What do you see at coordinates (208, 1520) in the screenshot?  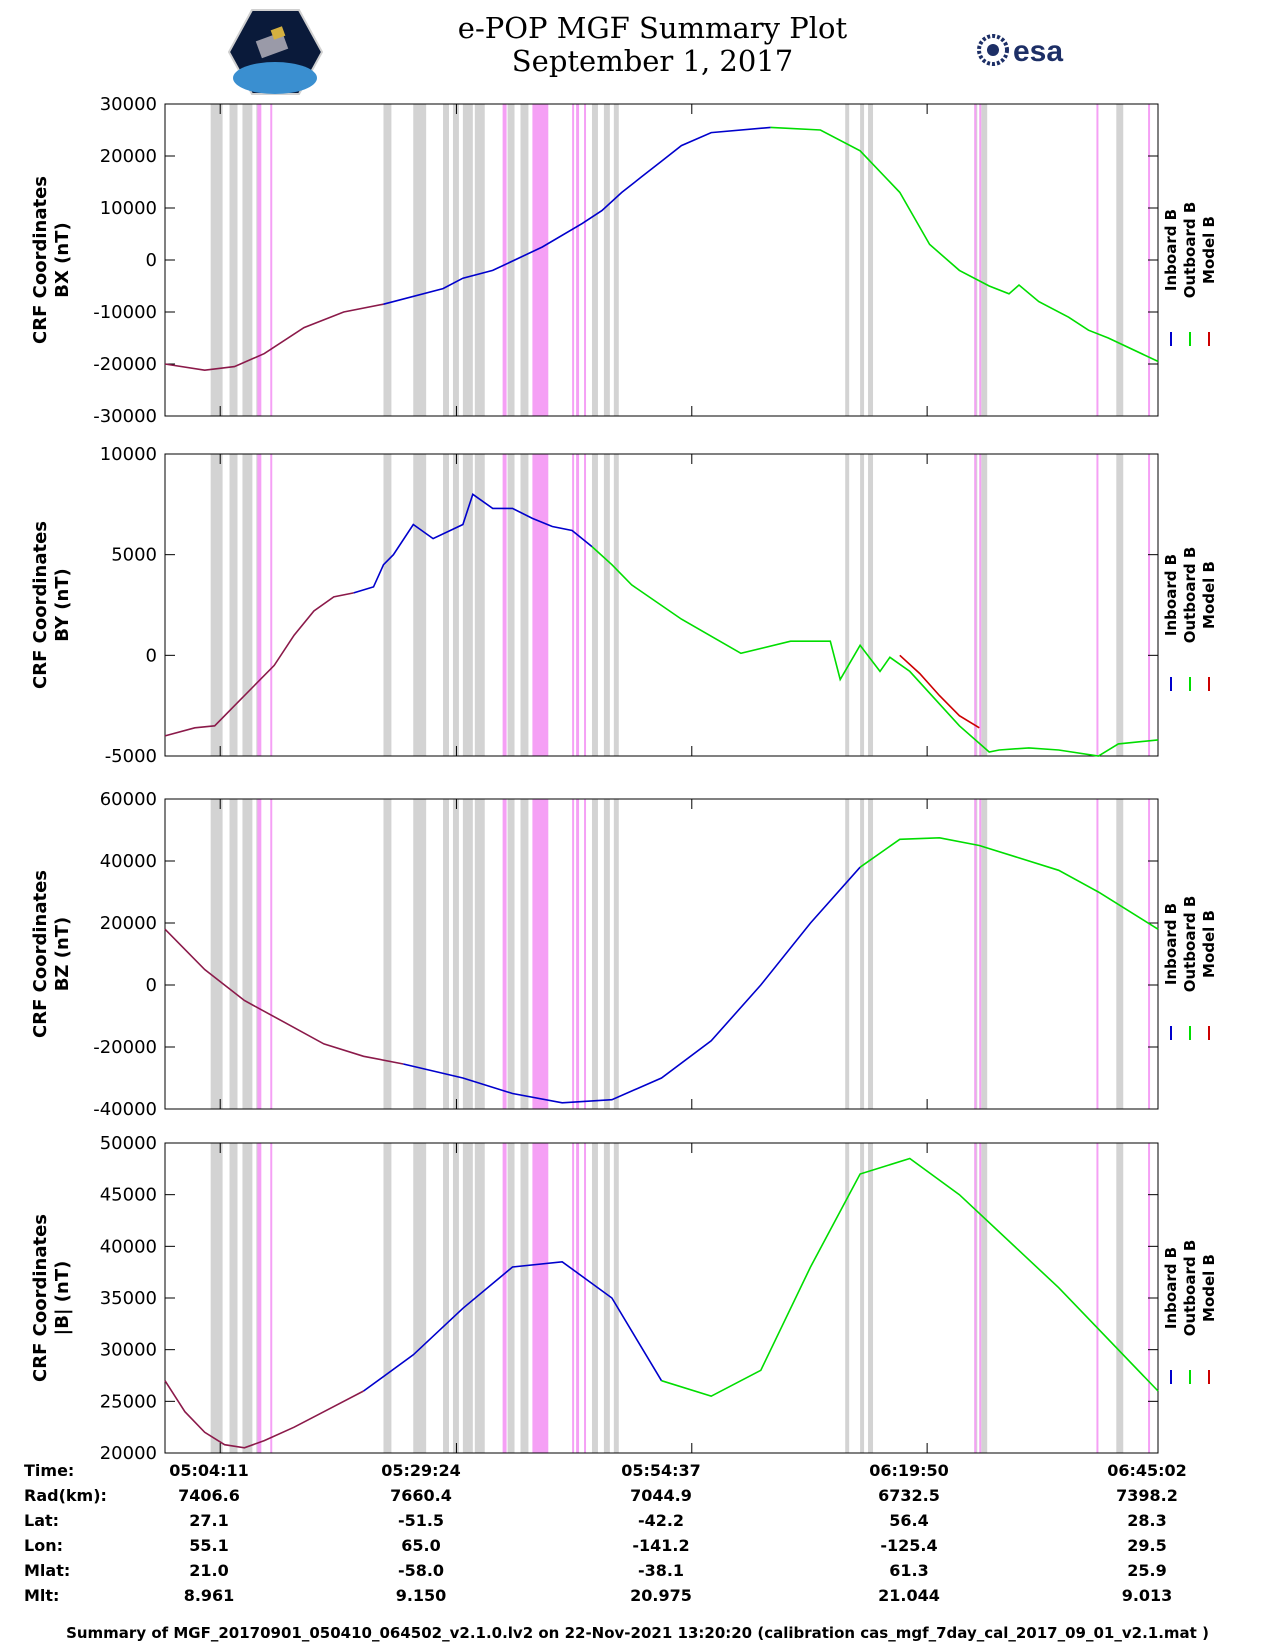 I see `info-cell: 27.1` at bounding box center [208, 1520].